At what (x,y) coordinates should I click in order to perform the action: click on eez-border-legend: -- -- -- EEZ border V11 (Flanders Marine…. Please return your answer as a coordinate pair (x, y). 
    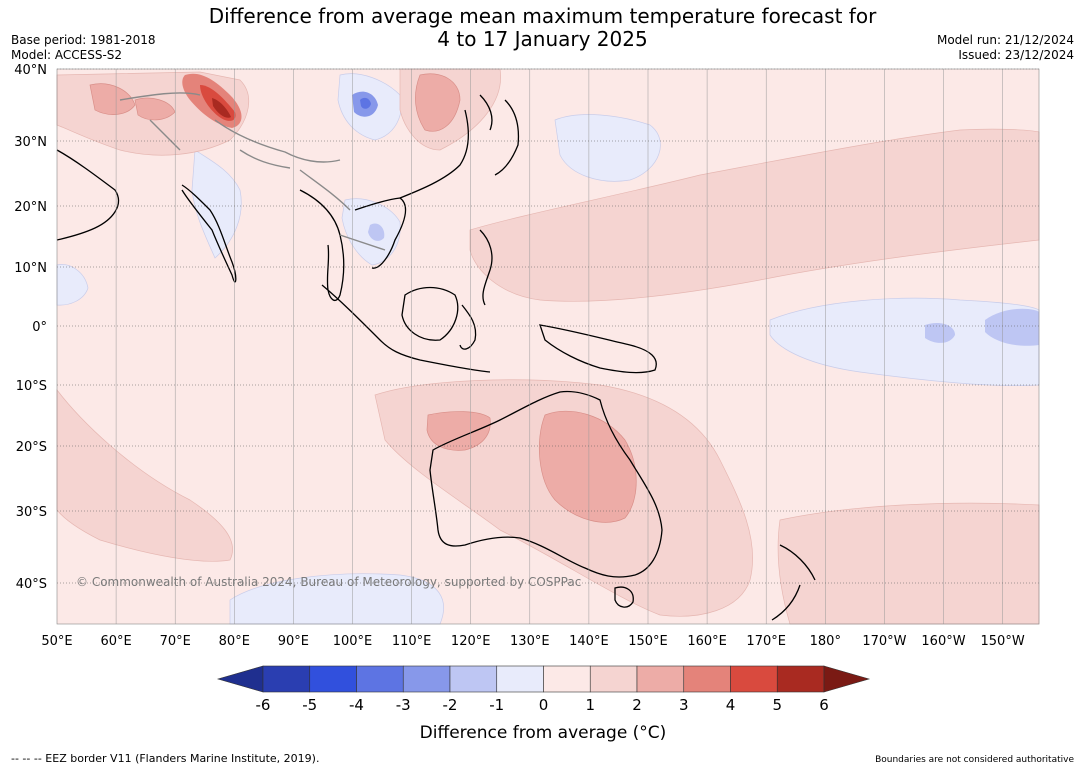
    Looking at the image, I should click on (165, 758).